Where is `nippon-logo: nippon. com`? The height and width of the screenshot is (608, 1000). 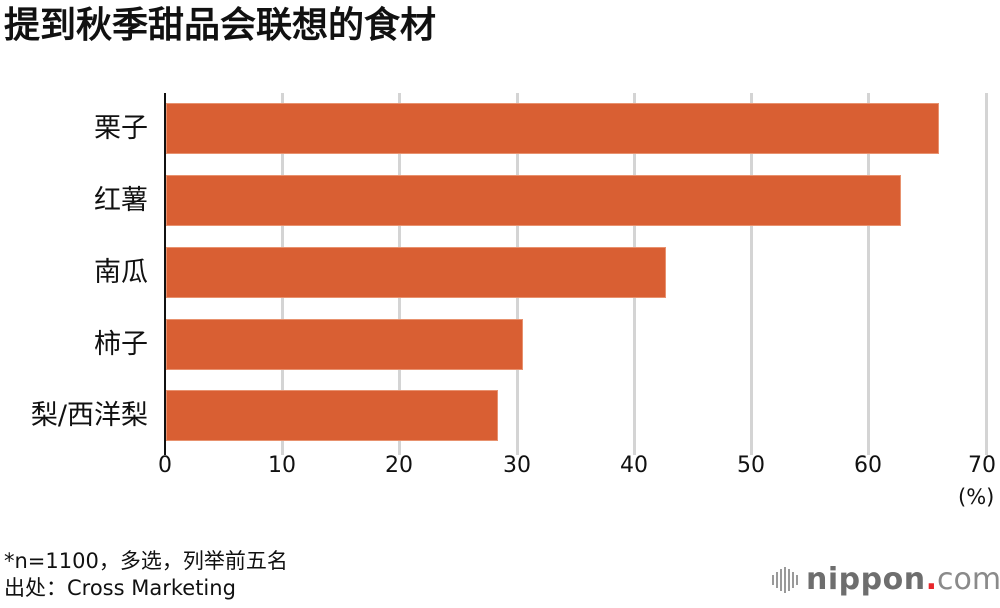
nippon-logo: nippon. com is located at coordinates (886, 579).